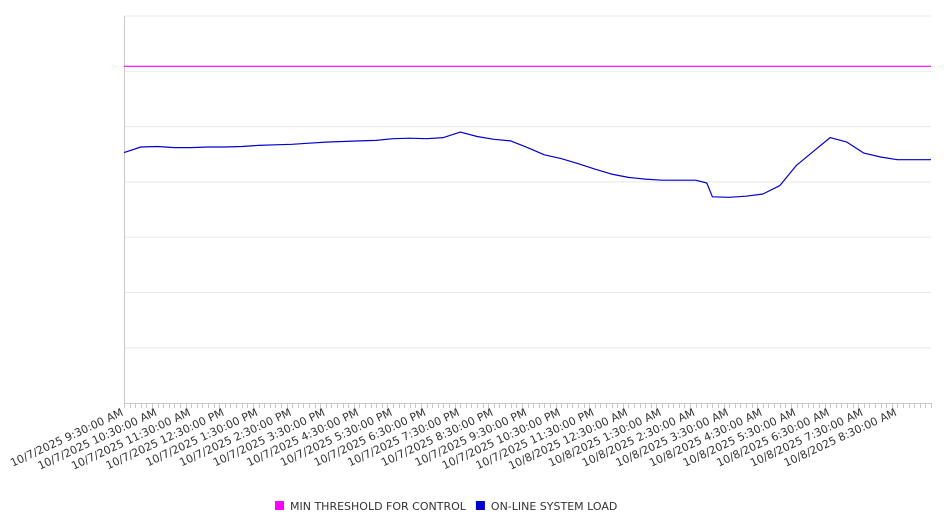 The height and width of the screenshot is (526, 946). I want to click on legend-swatch-system-load, so click(480, 505).